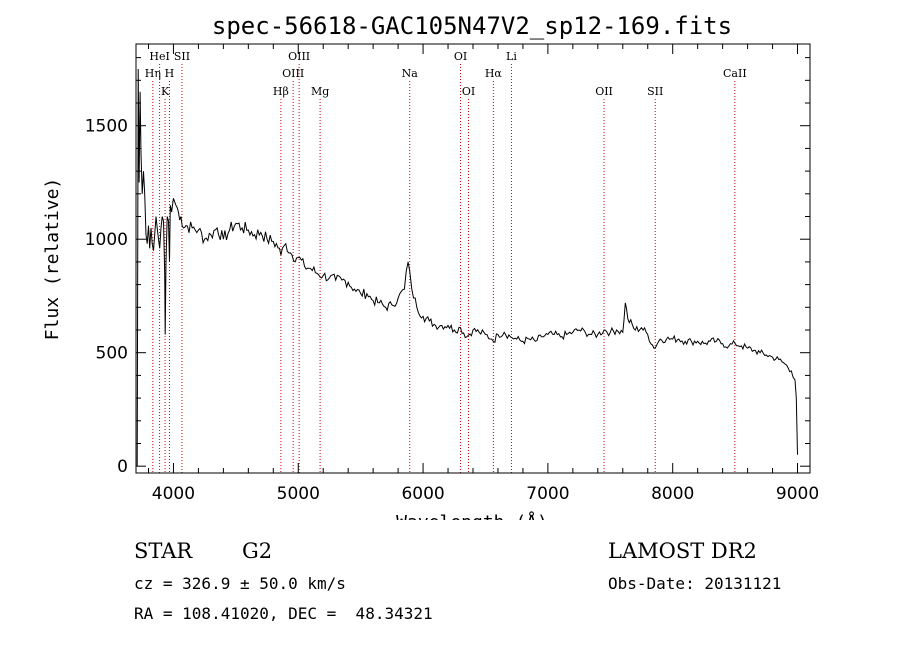 Image resolution: width=900 pixels, height=649 pixels. What do you see at coordinates (159, 56) in the screenshot?
I see `spectral-line-label: HeI` at bounding box center [159, 56].